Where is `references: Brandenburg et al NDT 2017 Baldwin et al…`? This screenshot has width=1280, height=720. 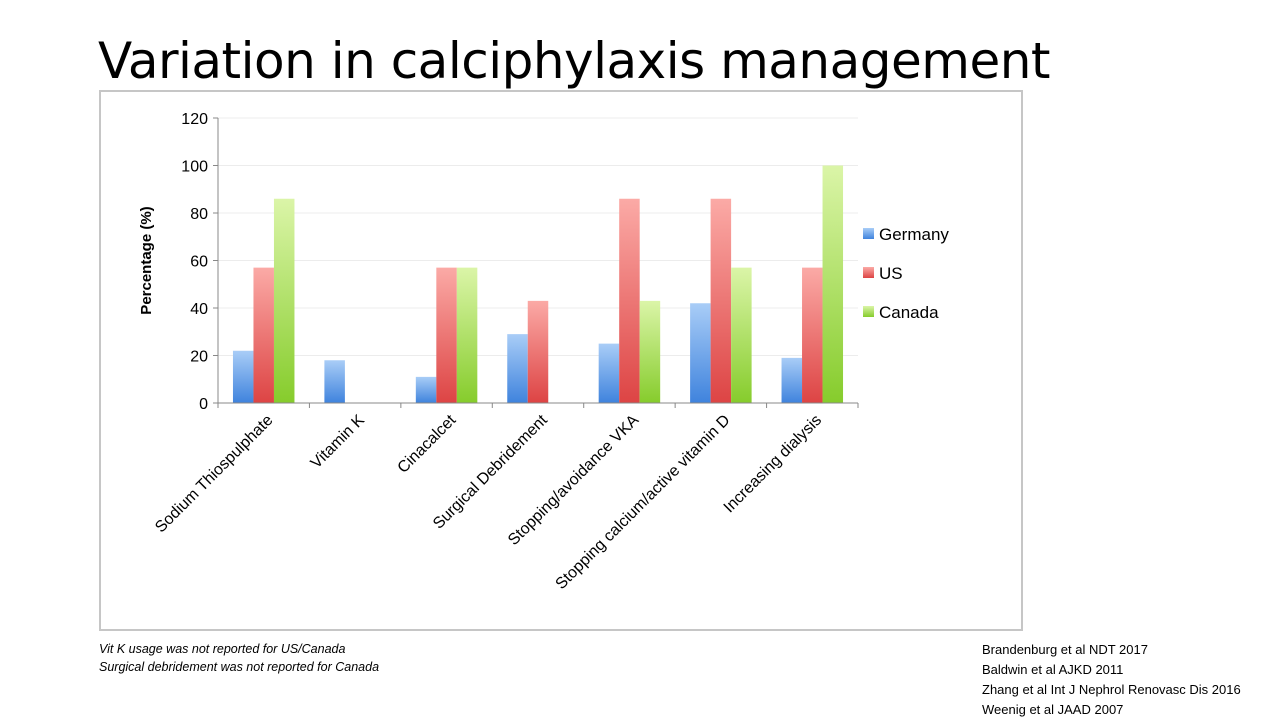 references: Brandenburg et al NDT 2017 Baldwin et al… is located at coordinates (1111, 680).